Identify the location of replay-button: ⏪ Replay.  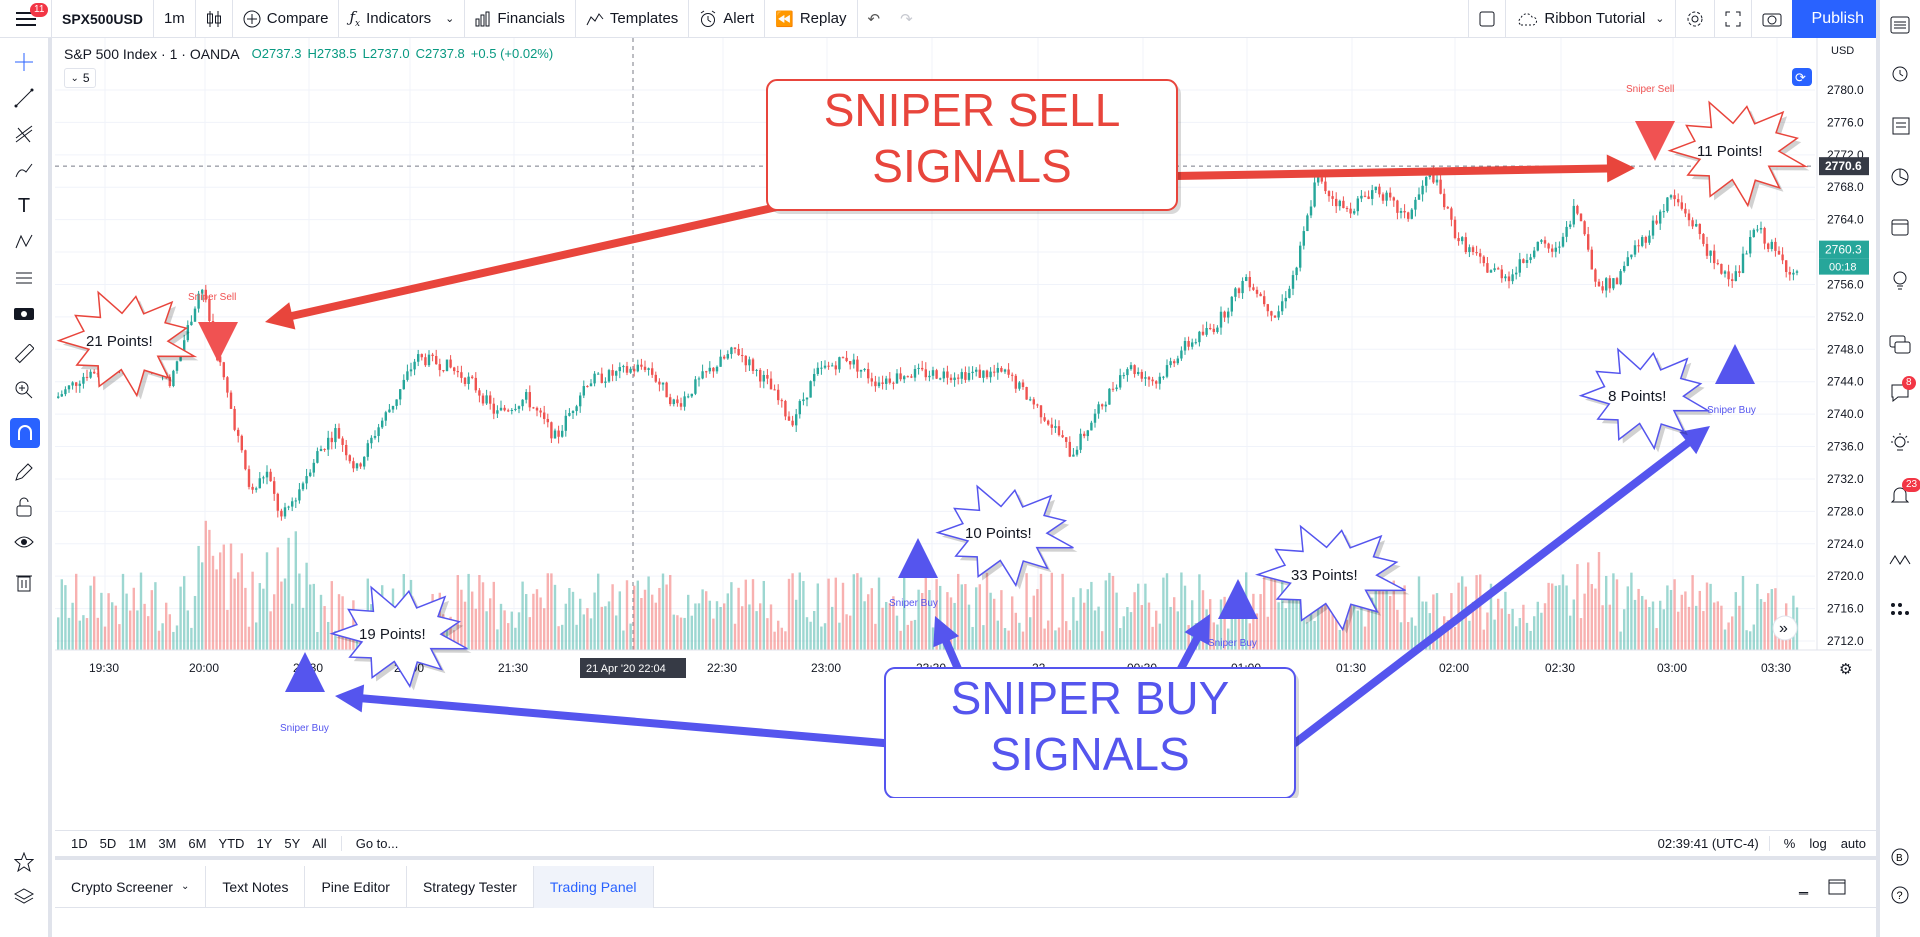
(811, 19).